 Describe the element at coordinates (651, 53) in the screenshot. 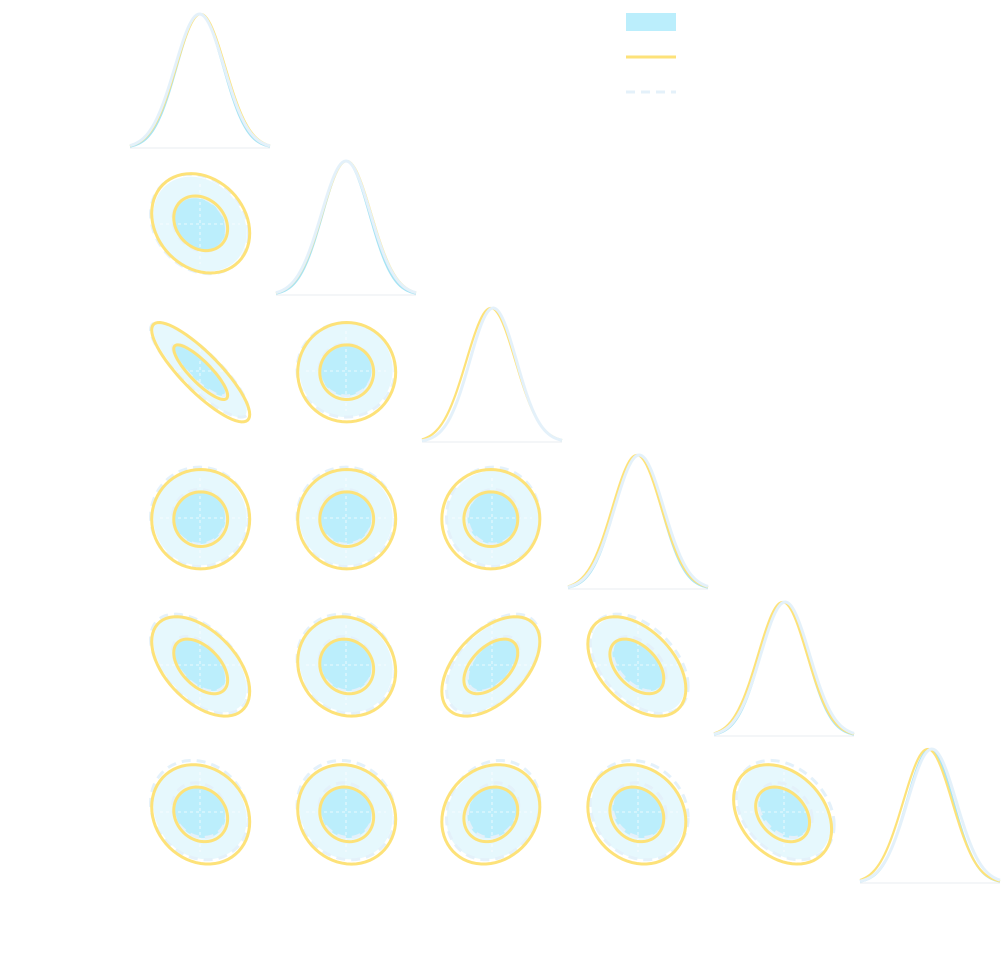

I see `legend` at that location.